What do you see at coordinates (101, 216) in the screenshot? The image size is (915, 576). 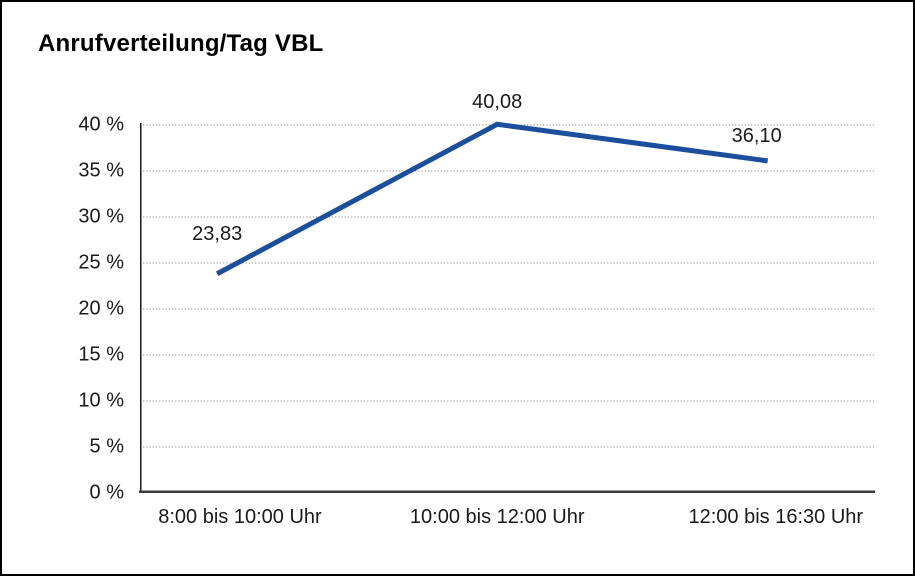 I see `y-tick-label: 30 %` at bounding box center [101, 216].